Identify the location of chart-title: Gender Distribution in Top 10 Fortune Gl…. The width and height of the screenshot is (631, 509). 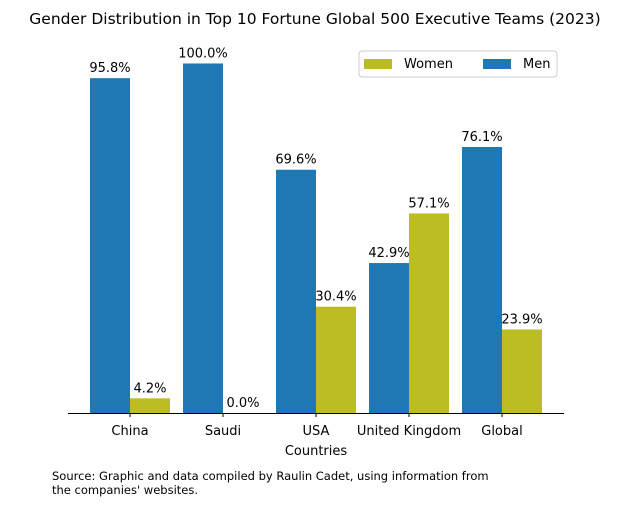
(314, 19).